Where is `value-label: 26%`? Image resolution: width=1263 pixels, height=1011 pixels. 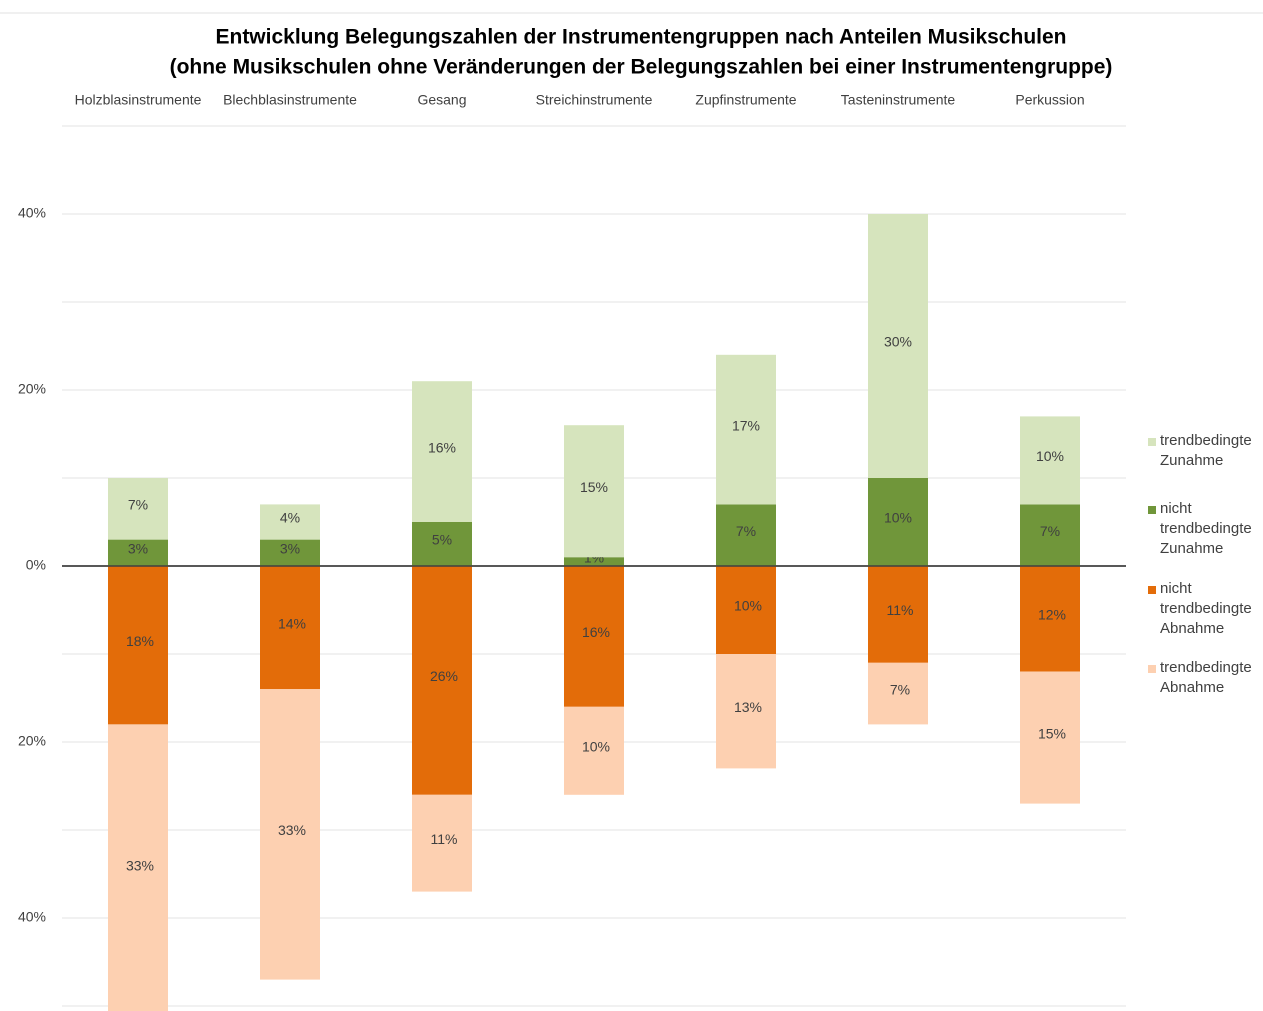
value-label: 26% is located at coordinates (444, 676).